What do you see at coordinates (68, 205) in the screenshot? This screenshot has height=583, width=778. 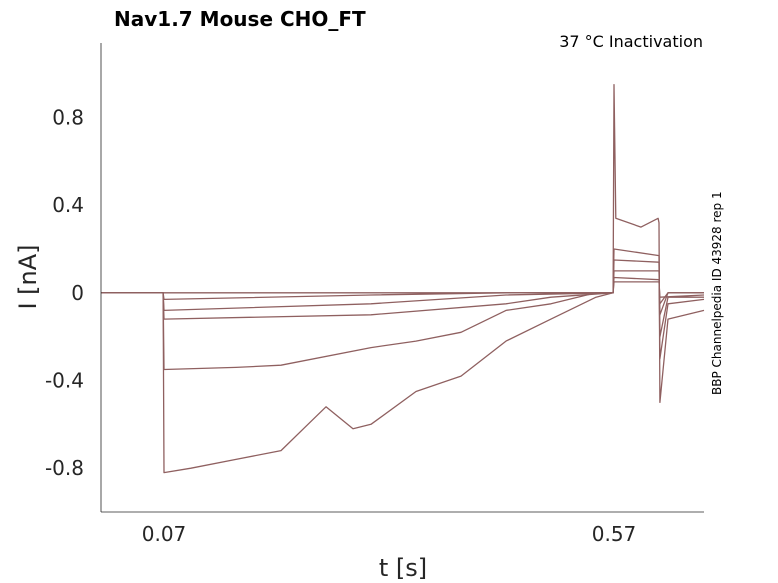 I see `y-tick-label: 0.4` at bounding box center [68, 205].